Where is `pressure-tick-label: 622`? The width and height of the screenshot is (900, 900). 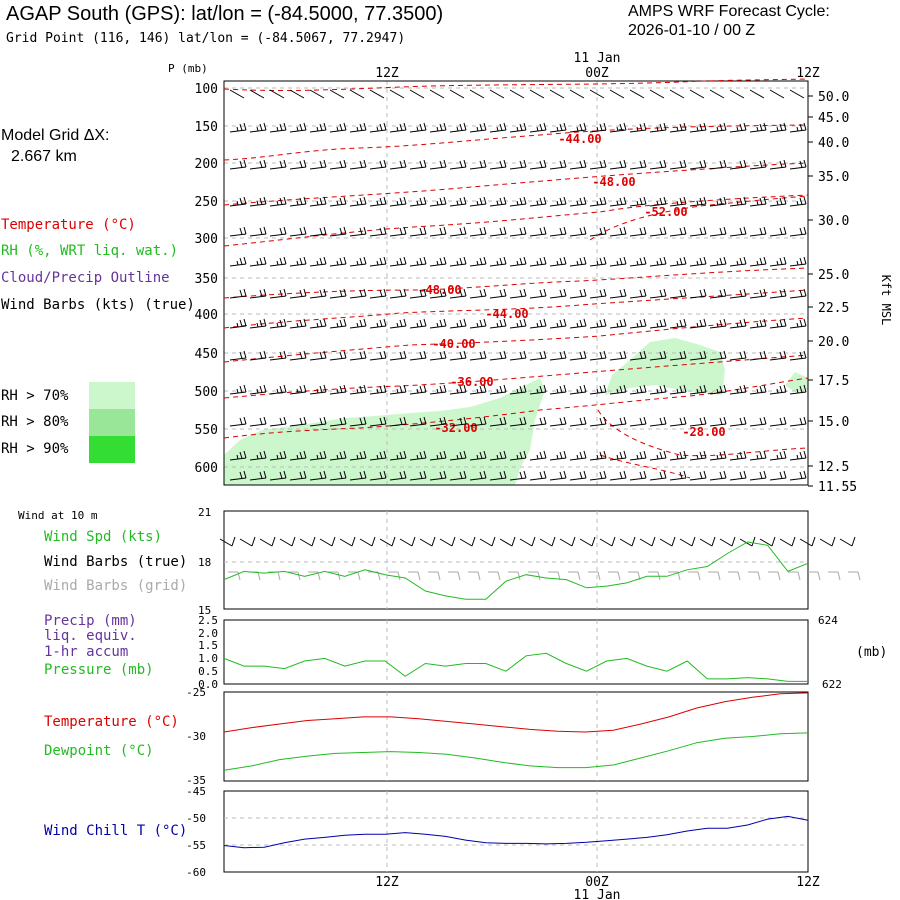 pressure-tick-label: 622 is located at coordinates (832, 684).